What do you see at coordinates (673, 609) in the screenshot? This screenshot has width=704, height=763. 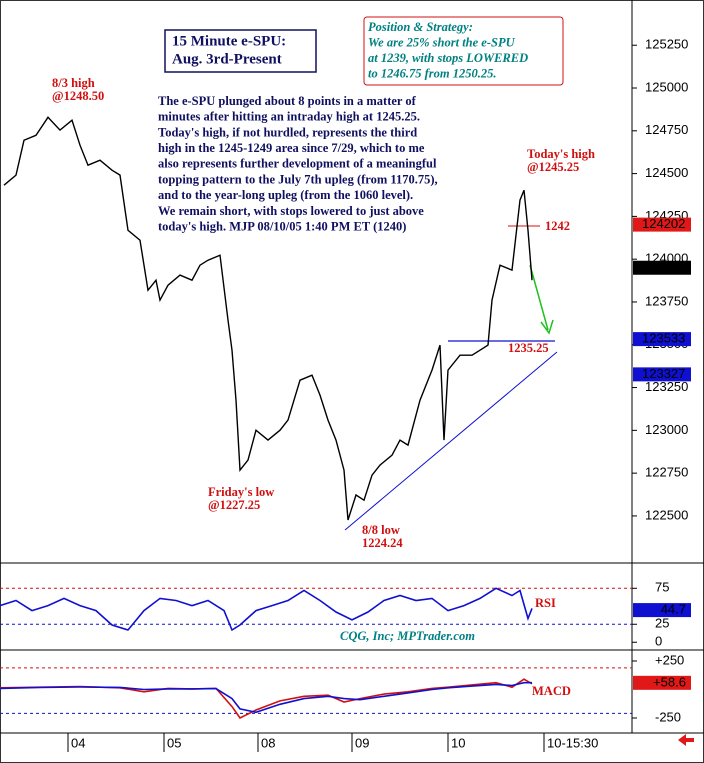 I see `last-value-label: 44.7` at bounding box center [673, 609].